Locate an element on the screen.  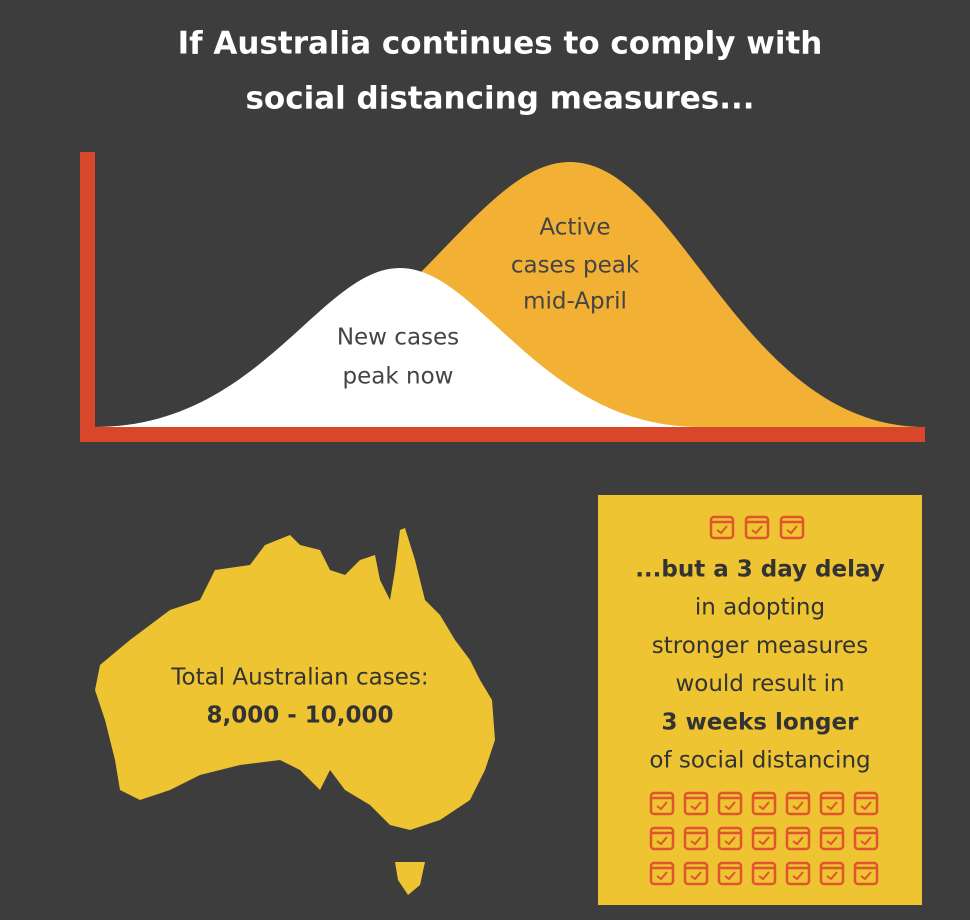
map-value: 8,000 - 10,000 is located at coordinates (299, 716).